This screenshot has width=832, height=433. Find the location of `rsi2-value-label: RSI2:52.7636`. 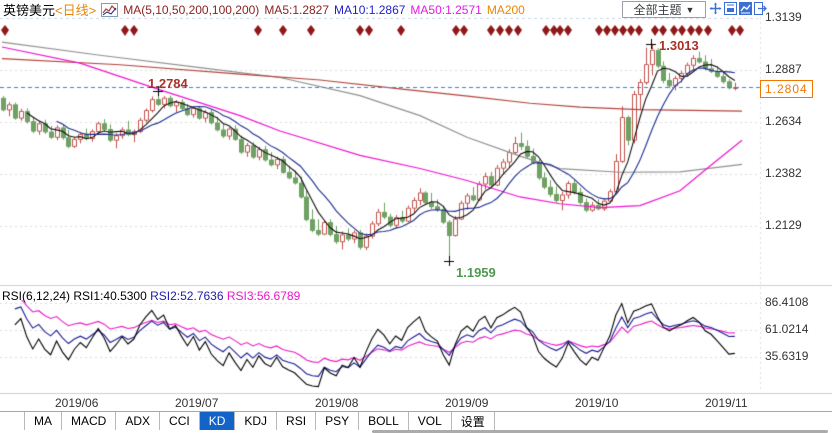

rsi2-value-label: RSI2:52.7636 is located at coordinates (187, 296).